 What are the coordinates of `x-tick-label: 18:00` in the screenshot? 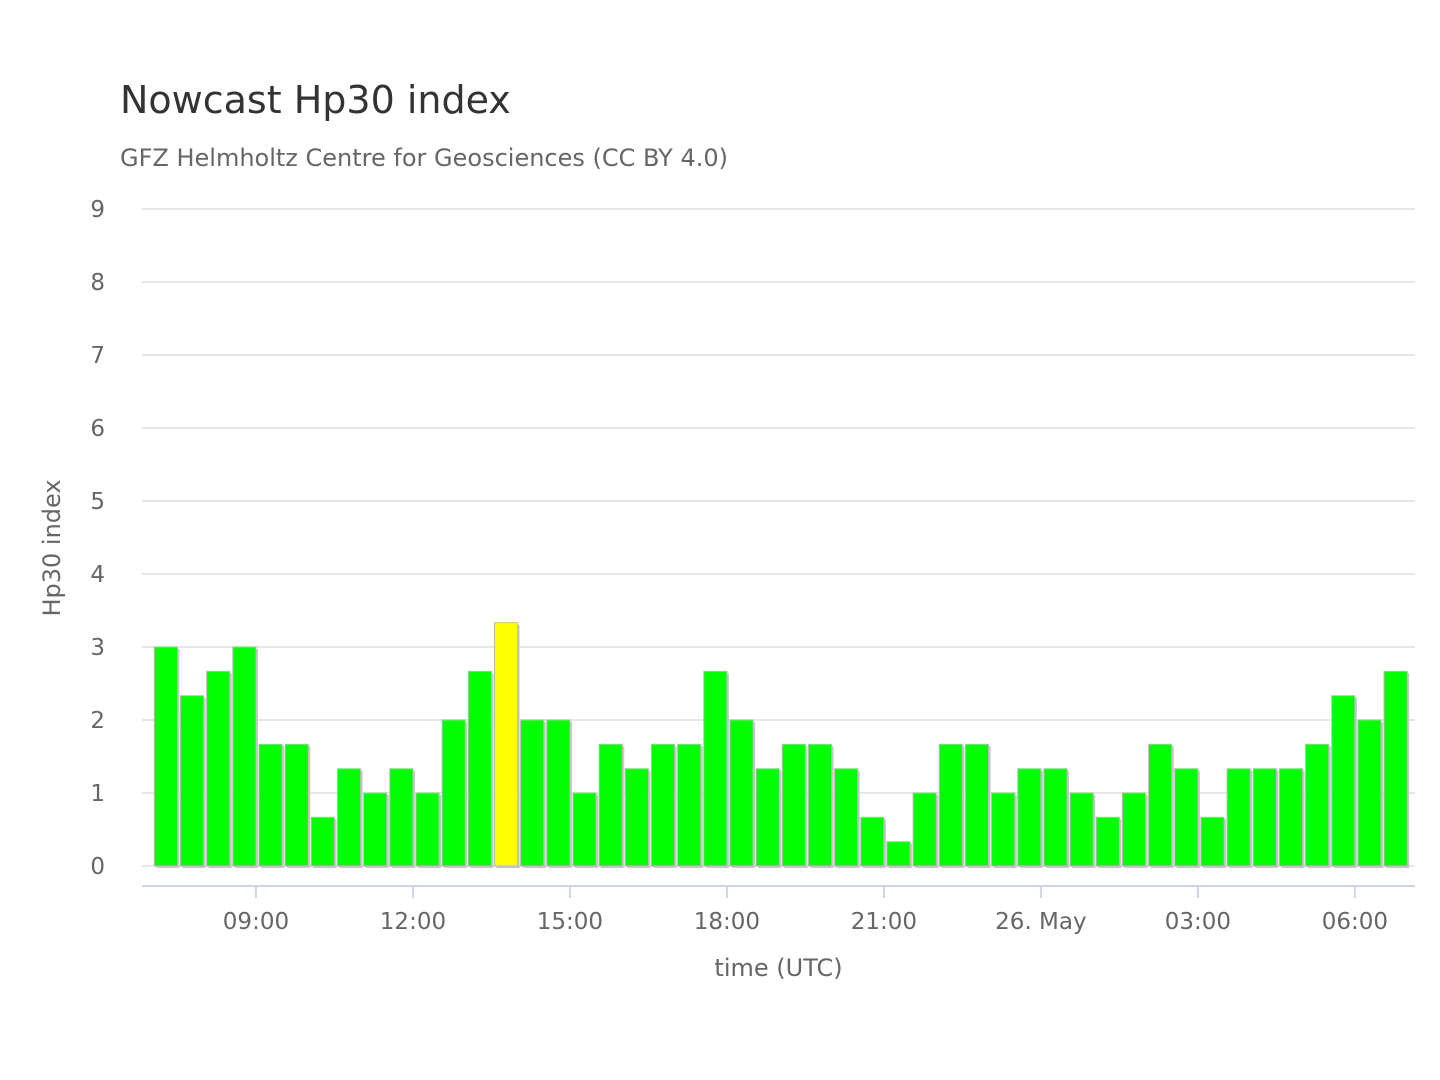 It's located at (727, 922).